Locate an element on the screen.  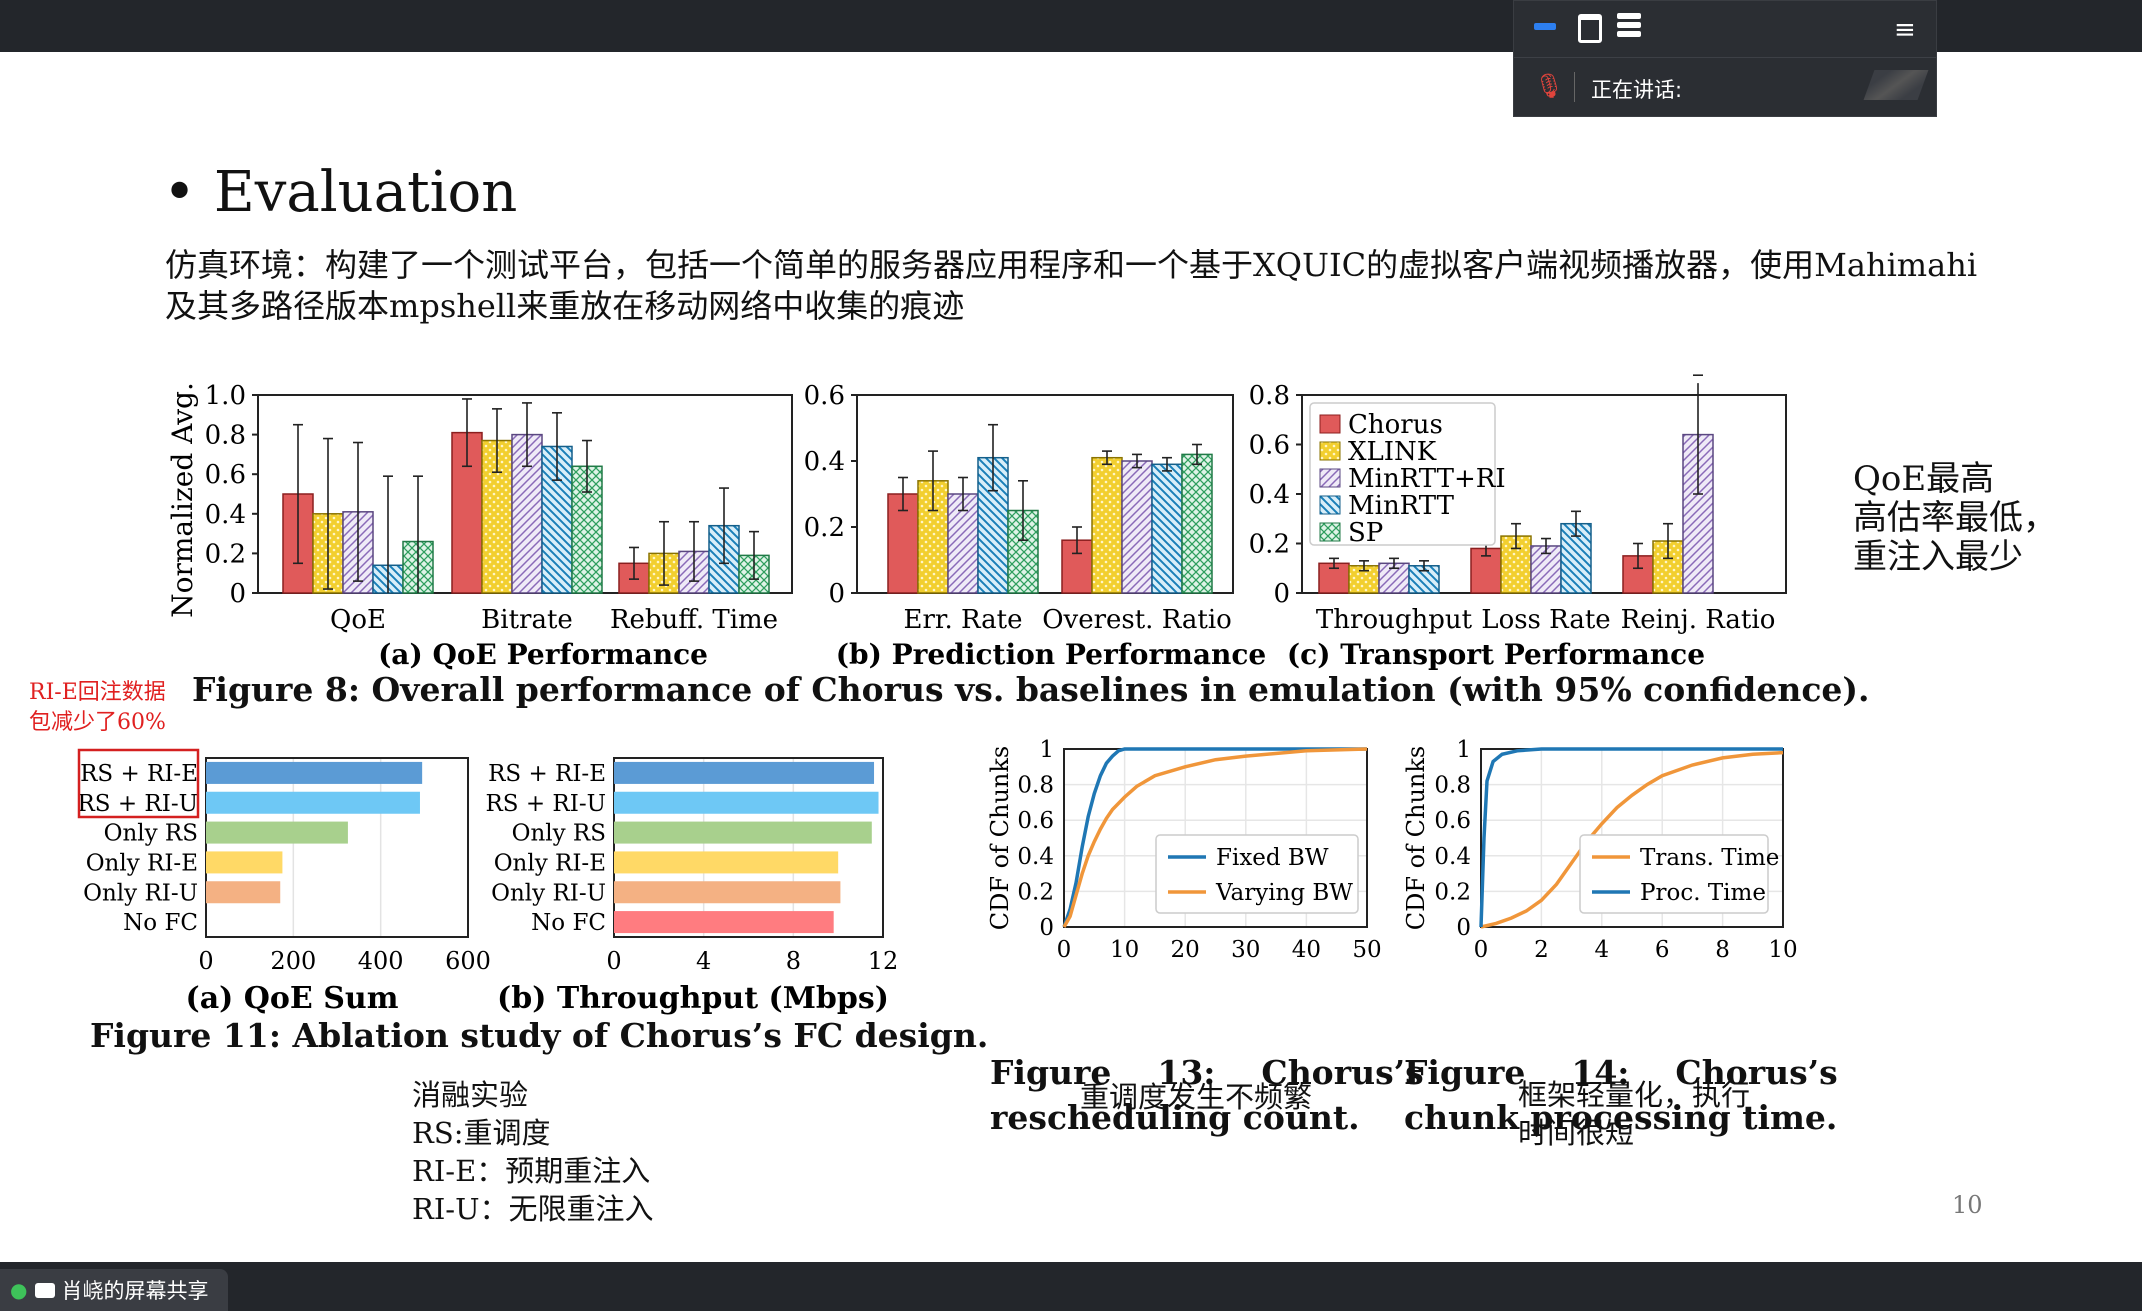
fig13-ylabel: CDF of Chunks is located at coordinates (1000, 838).